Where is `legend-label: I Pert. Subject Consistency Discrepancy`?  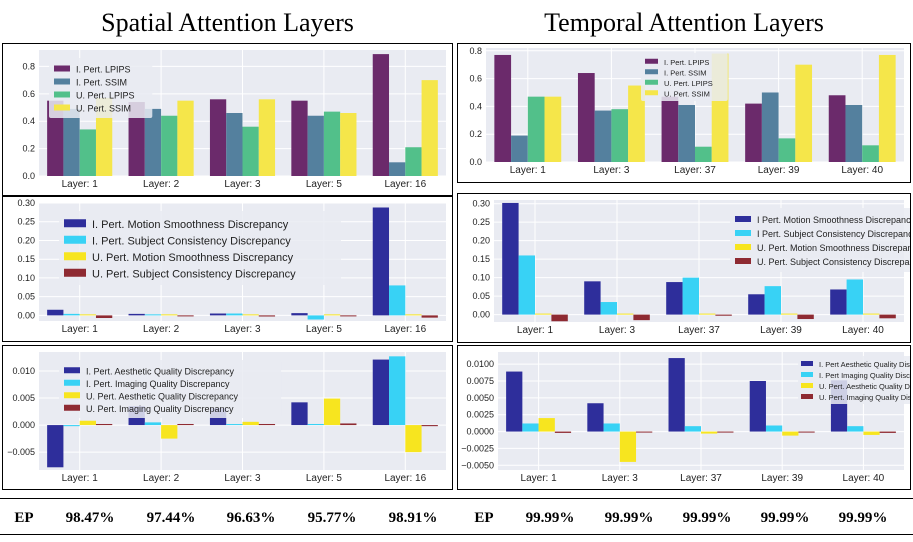
legend-label: I Pert. Subject Consistency Discrepancy is located at coordinates (833, 234).